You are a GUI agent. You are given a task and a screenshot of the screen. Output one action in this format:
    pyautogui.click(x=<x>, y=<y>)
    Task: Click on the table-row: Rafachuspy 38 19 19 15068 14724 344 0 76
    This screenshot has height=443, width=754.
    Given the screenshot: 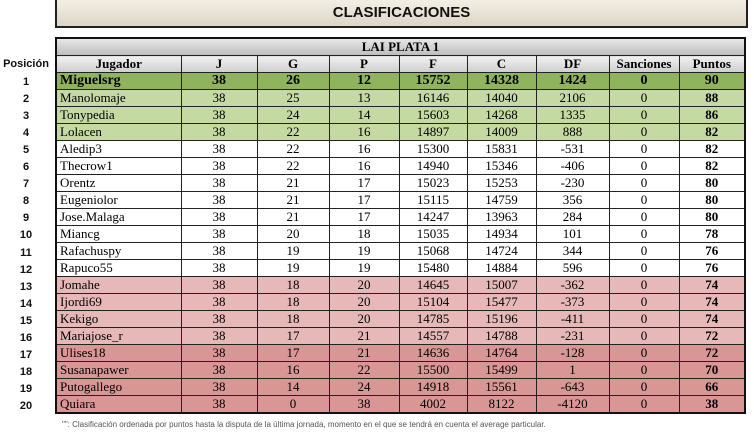 What is the action you would take?
    pyautogui.click(x=400, y=251)
    